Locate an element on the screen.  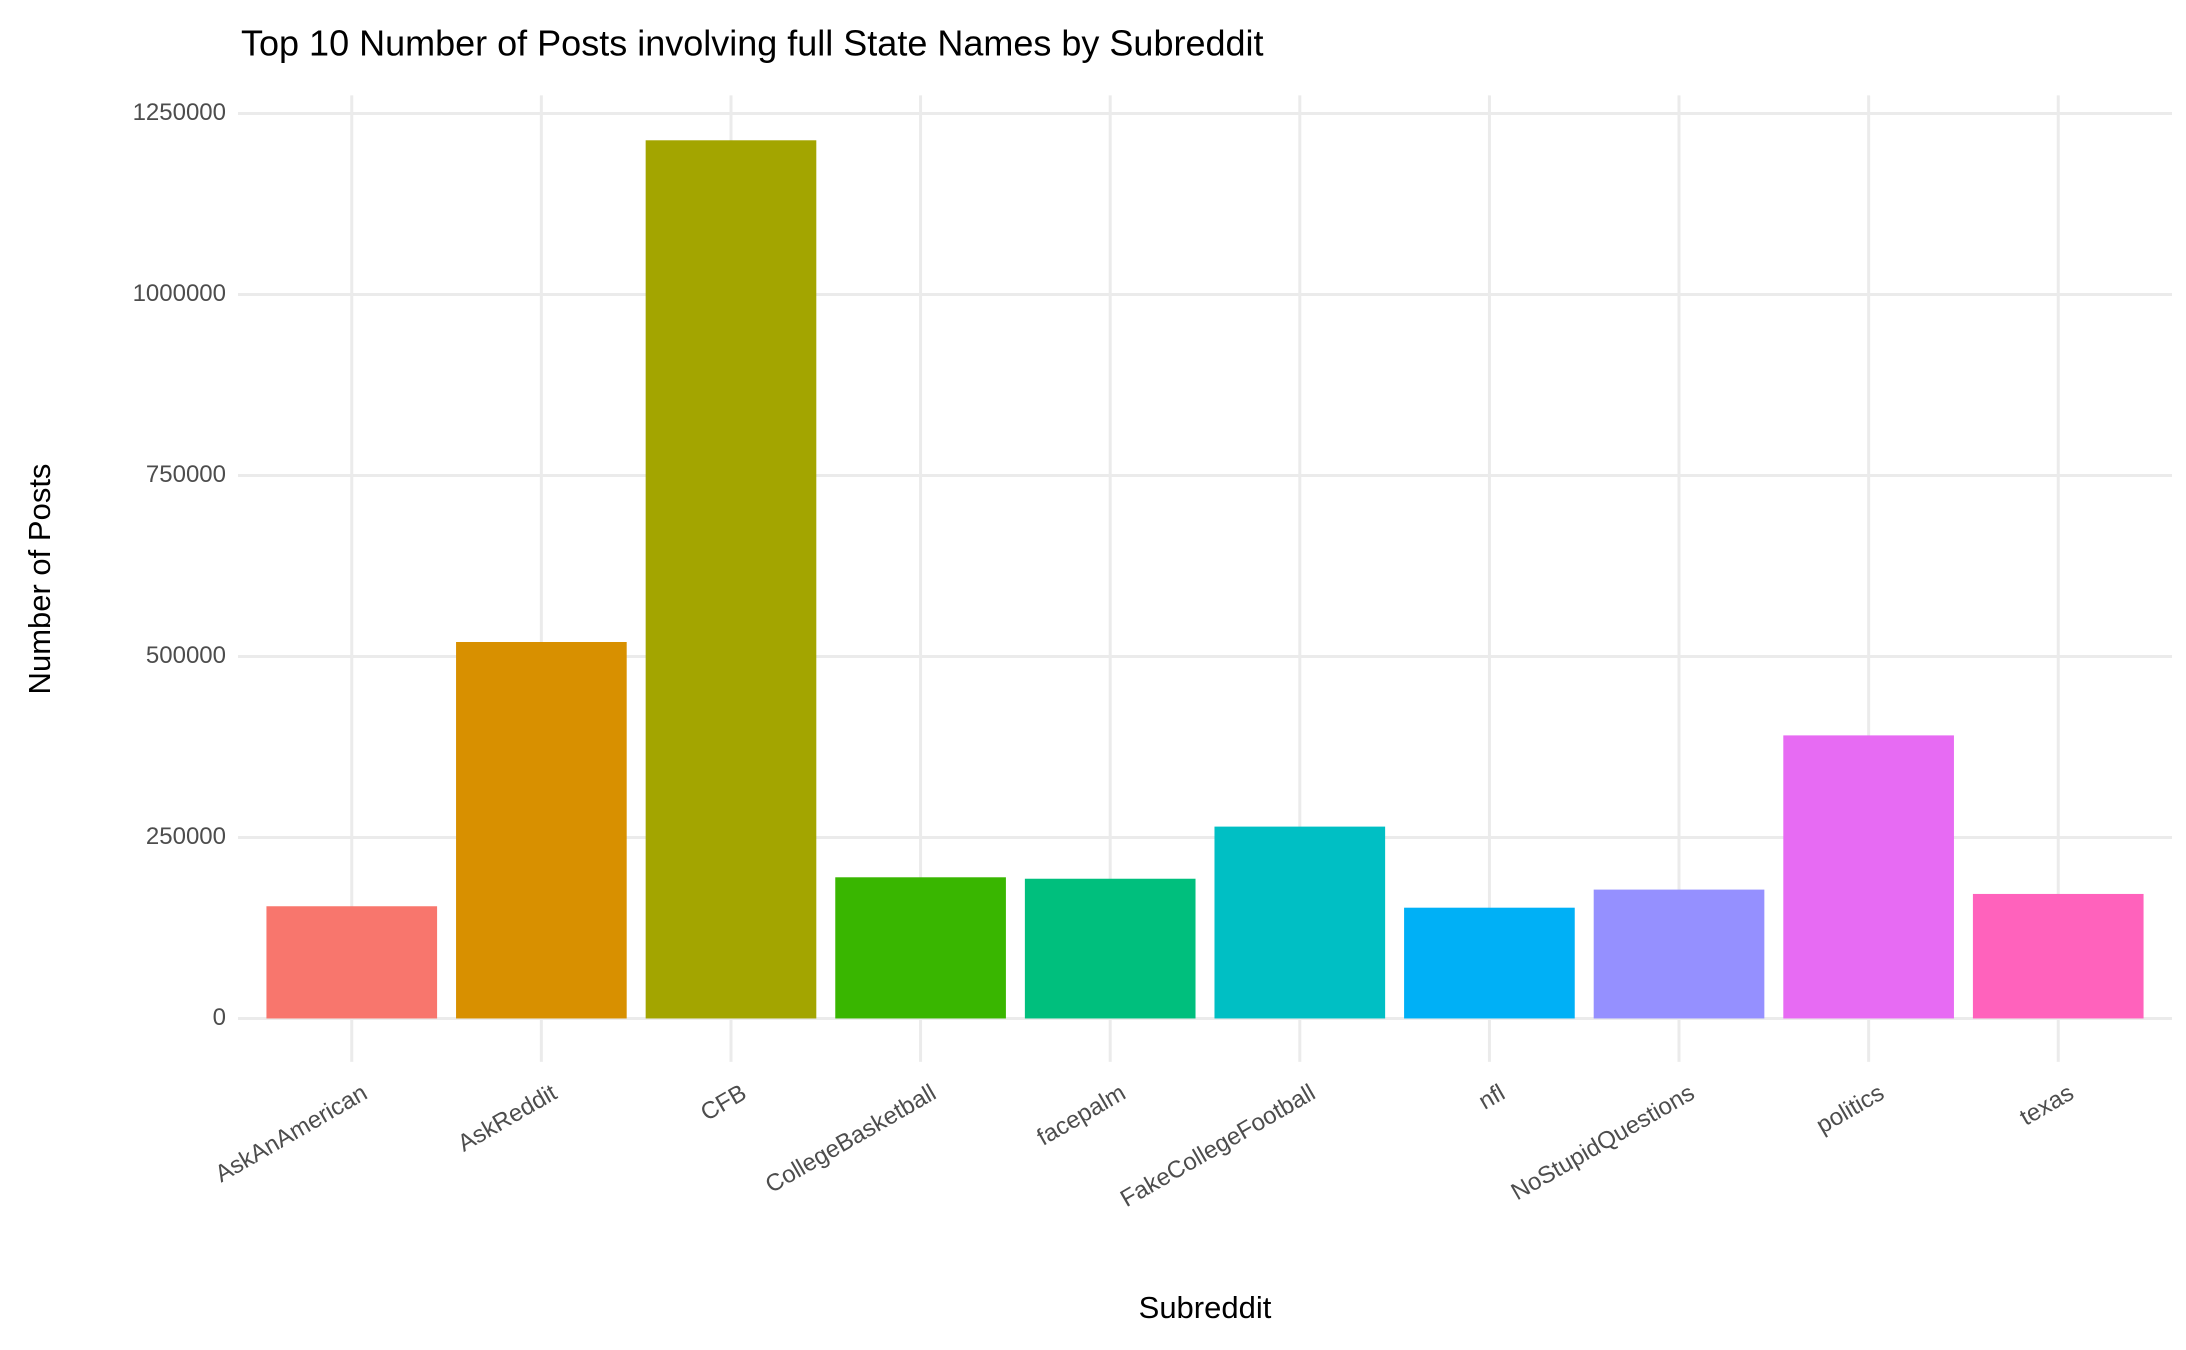
y-axis-title: Number of Posts is located at coordinates (39, 579).